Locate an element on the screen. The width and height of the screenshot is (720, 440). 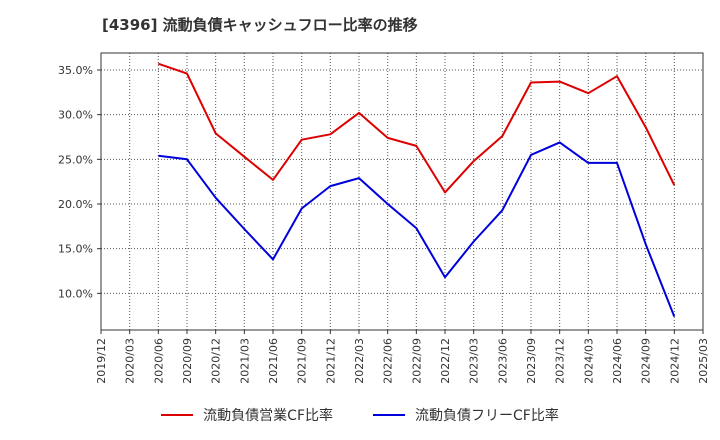
y-tick-label: 15.0% is located at coordinates (75, 249).